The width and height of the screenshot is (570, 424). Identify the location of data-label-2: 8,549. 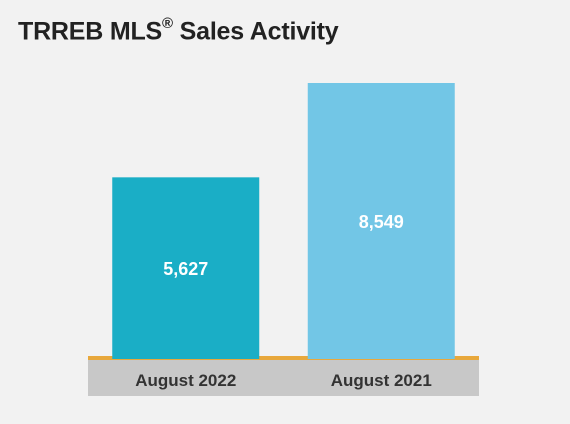
(381, 222).